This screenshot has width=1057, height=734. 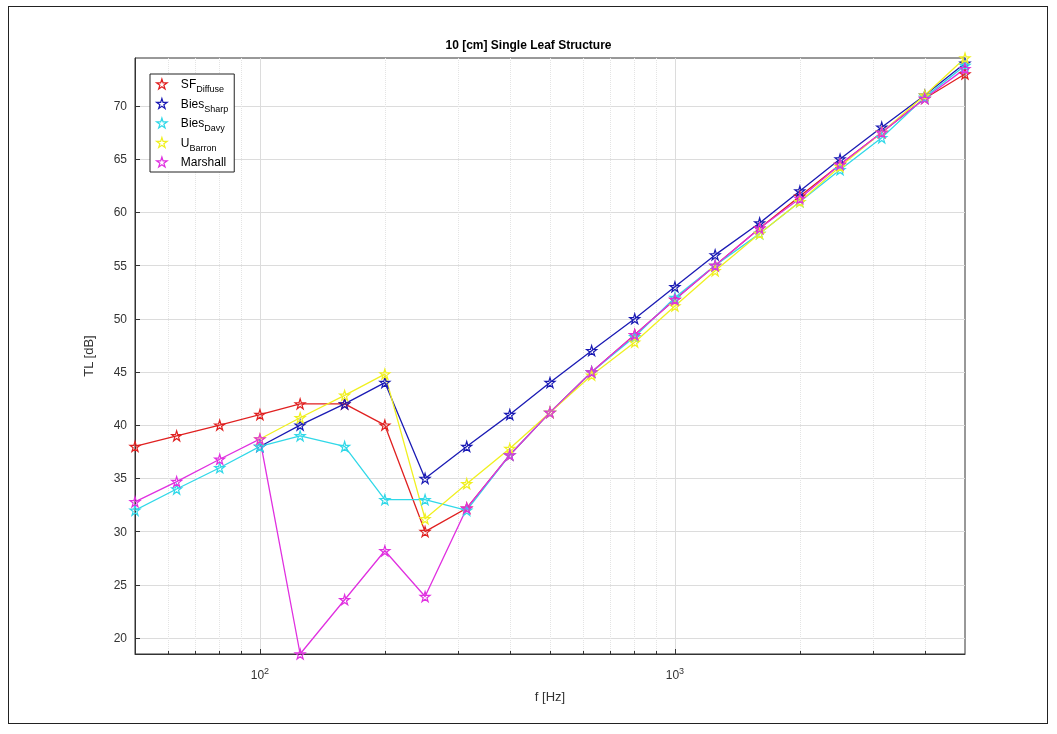 What do you see at coordinates (120, 265) in the screenshot?
I see `y-tick-label: 55` at bounding box center [120, 265].